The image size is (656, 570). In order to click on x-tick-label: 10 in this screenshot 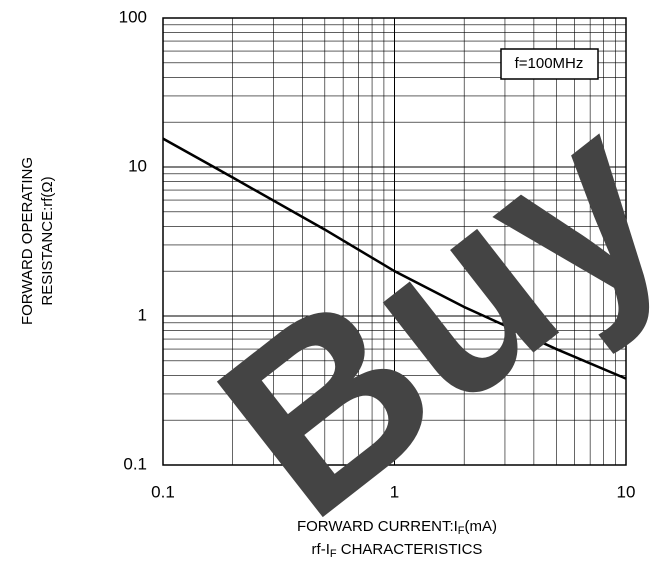, I will do `click(626, 491)`.